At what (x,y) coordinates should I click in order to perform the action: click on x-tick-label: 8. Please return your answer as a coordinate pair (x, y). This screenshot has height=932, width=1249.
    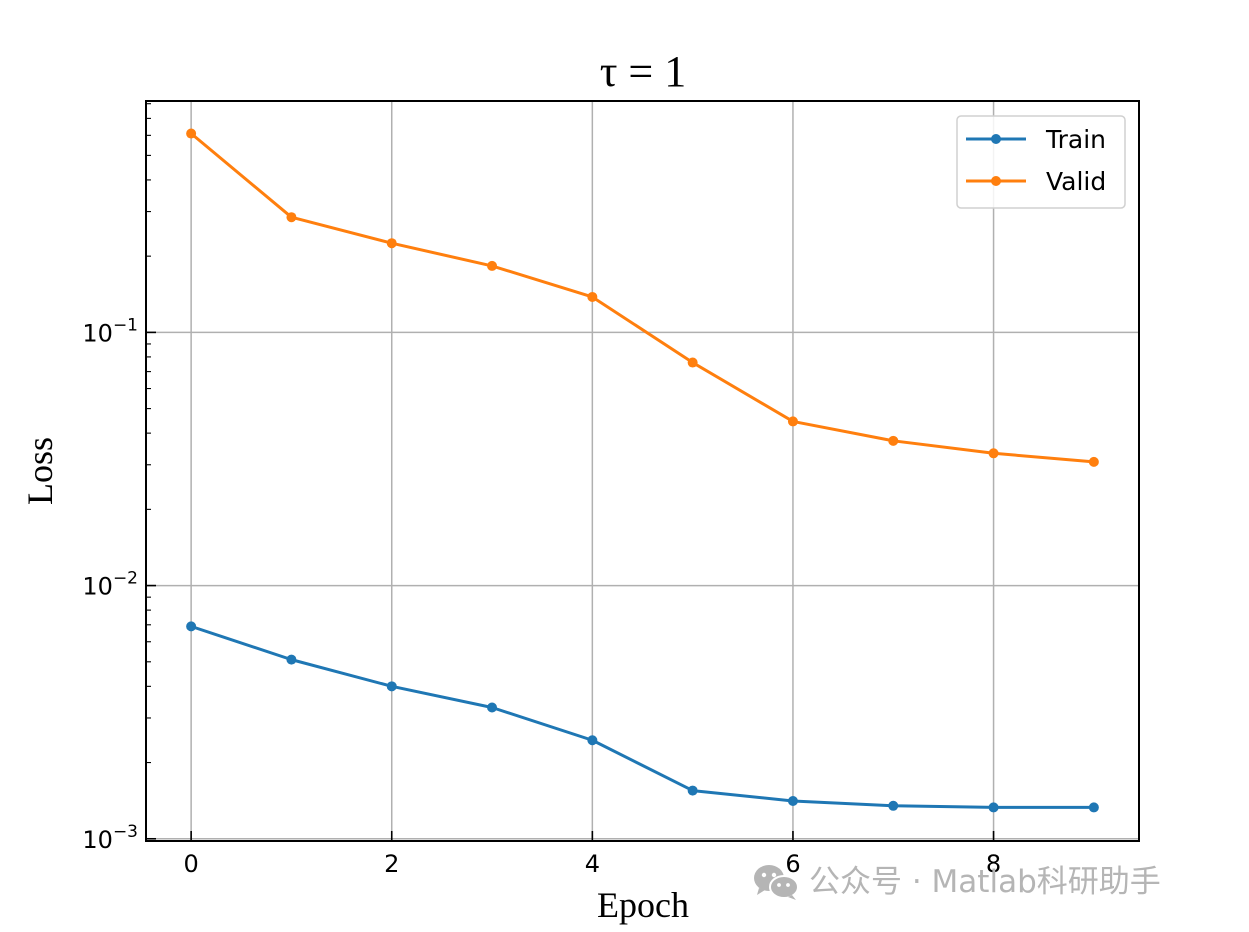
    Looking at the image, I should click on (993, 864).